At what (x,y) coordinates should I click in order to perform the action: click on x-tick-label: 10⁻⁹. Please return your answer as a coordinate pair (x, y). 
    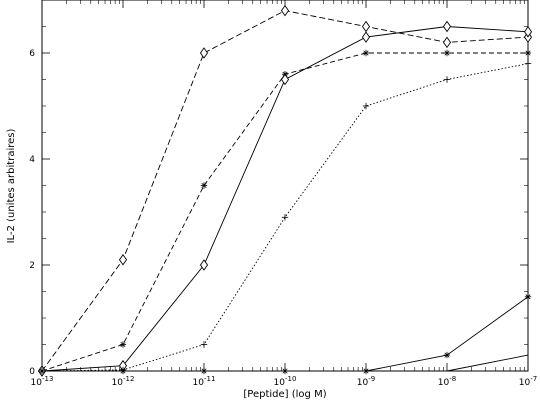
    Looking at the image, I should click on (366, 381).